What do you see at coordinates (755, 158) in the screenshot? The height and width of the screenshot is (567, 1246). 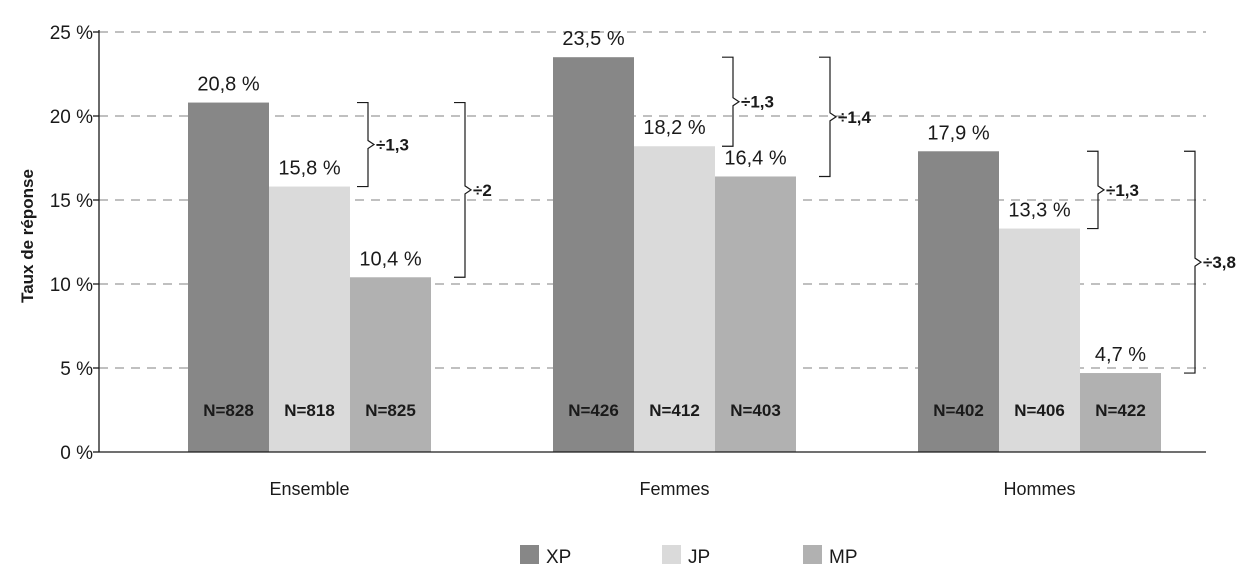 I see `value-label: 16,4 %` at bounding box center [755, 158].